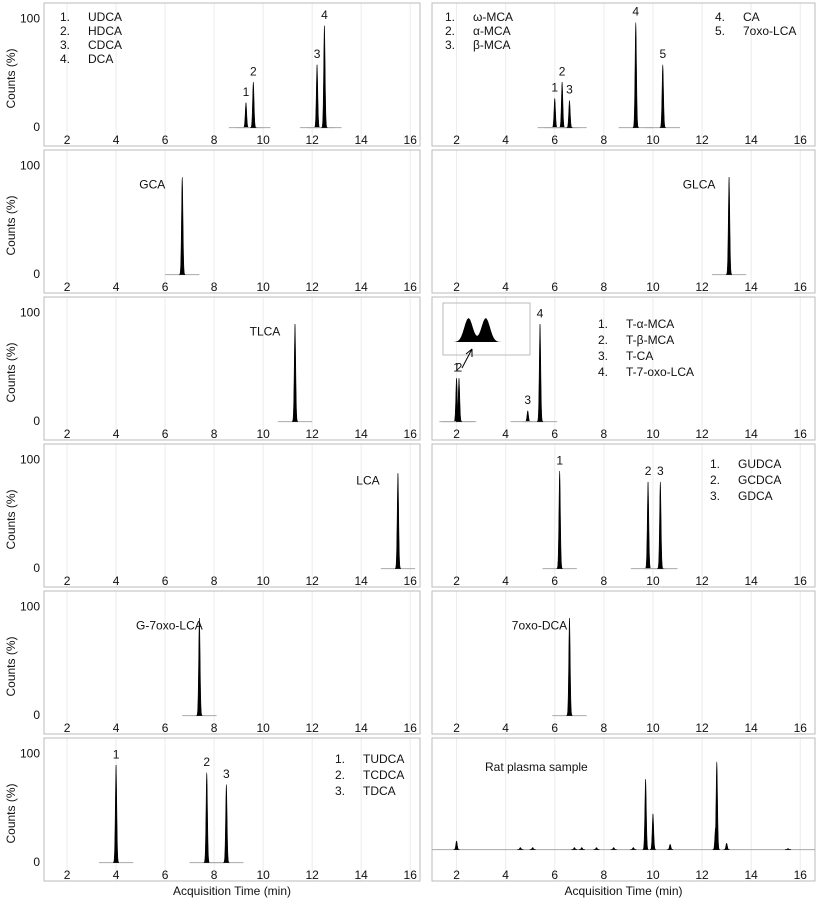 This screenshot has width=817, height=907. Describe the element at coordinates (650, 324) in the screenshot. I see `legend-name: T-α-MCA` at that location.